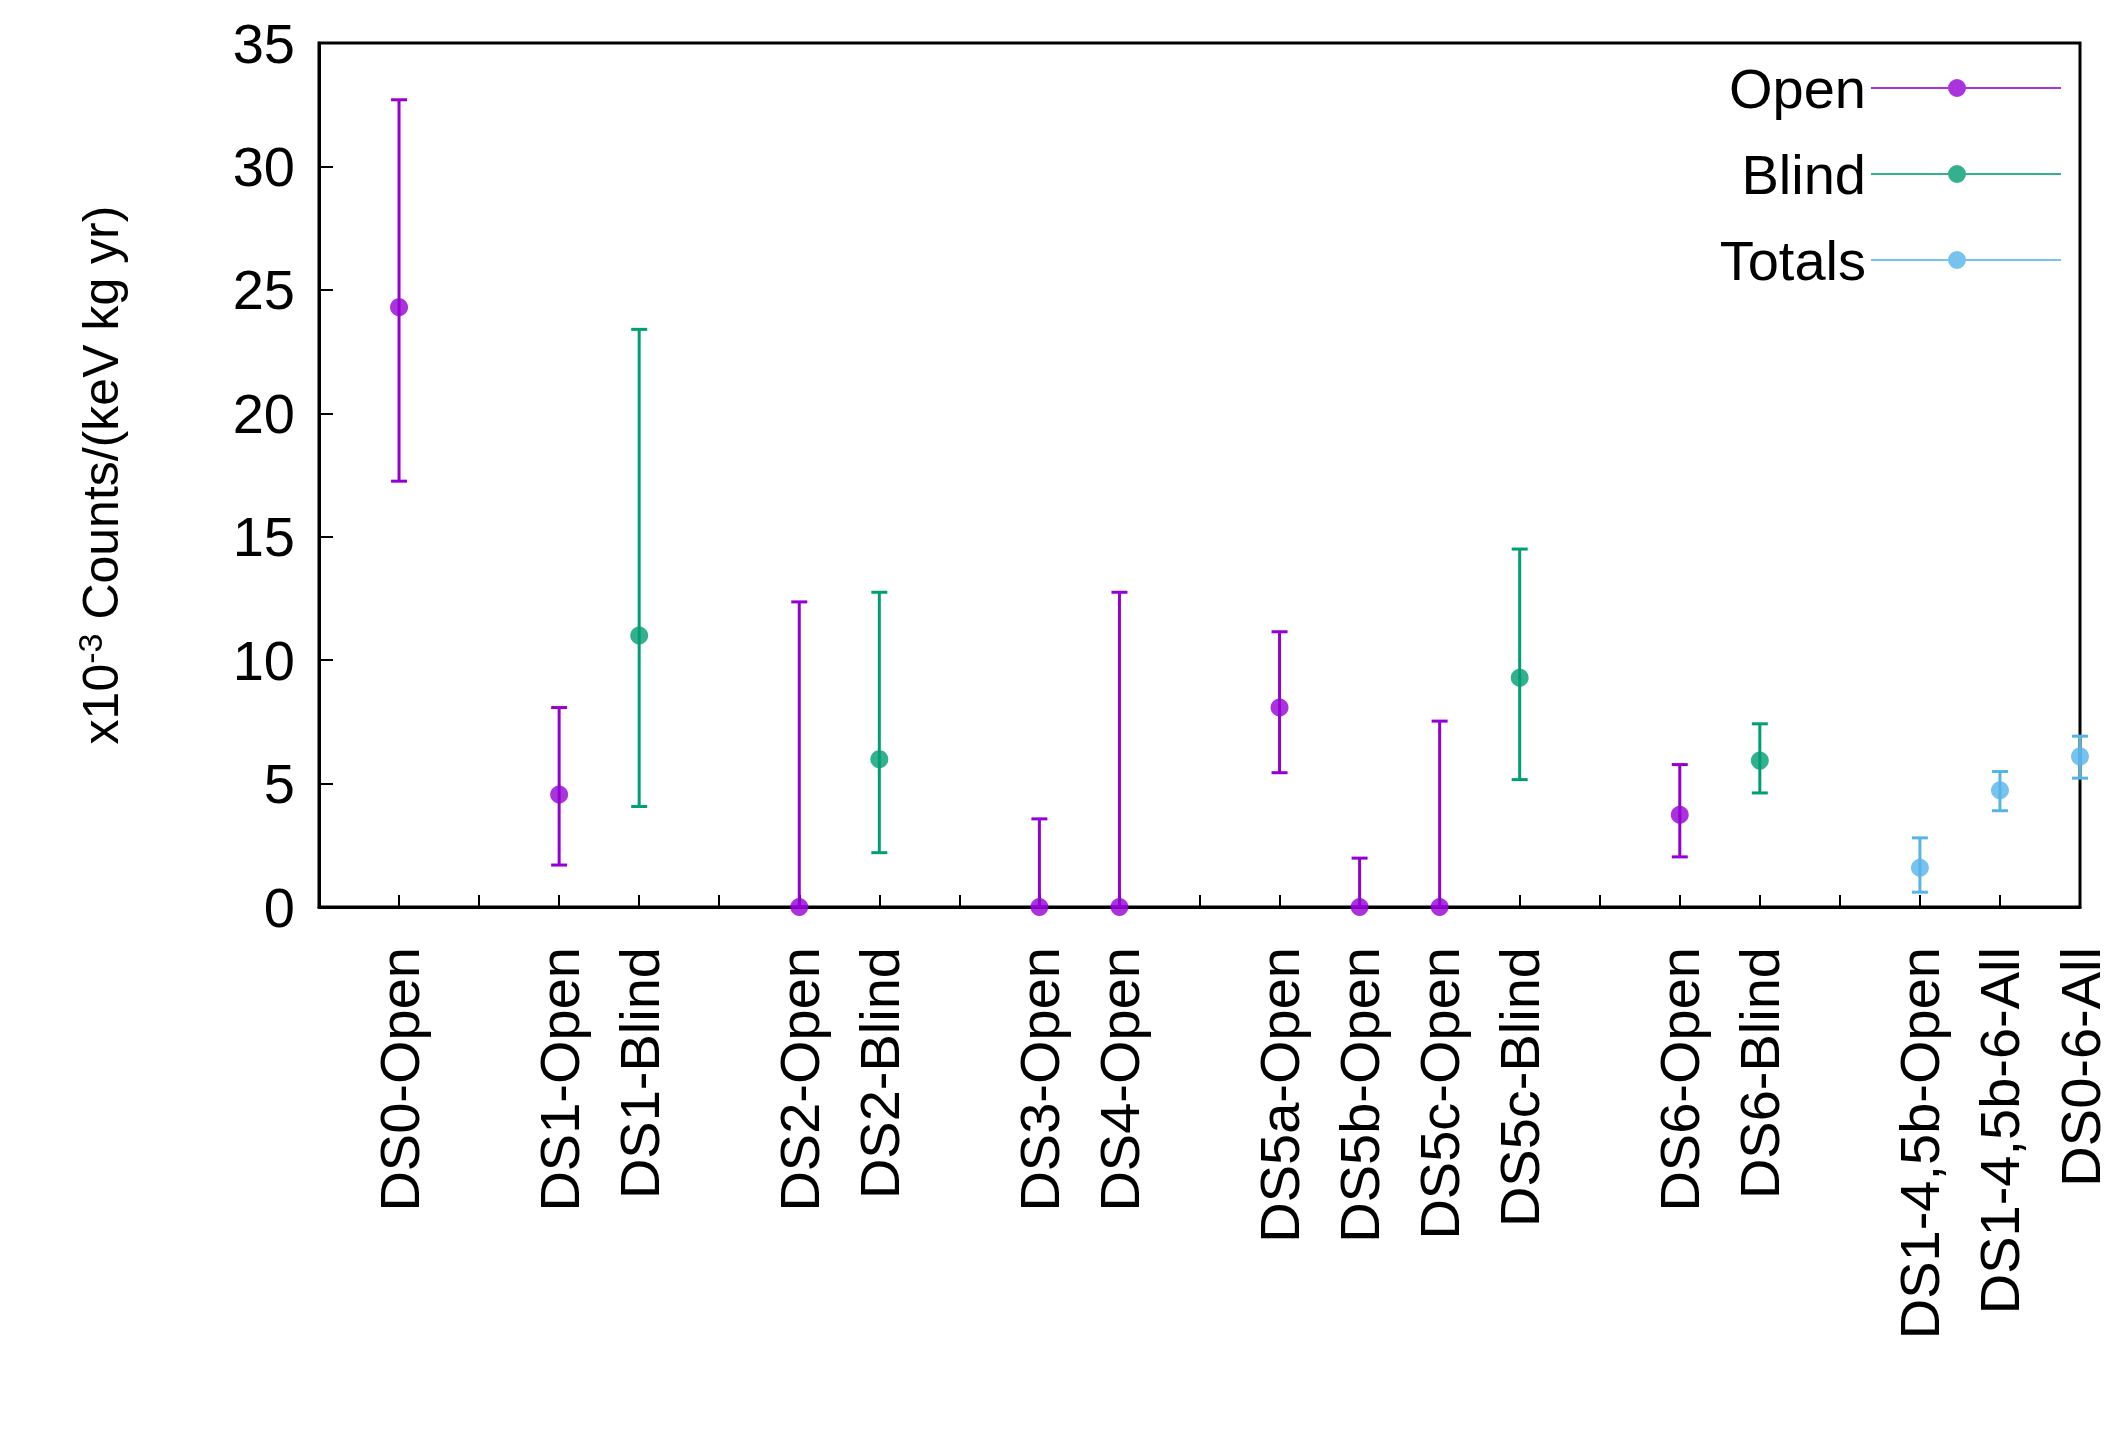 Image resolution: width=2126 pixels, height=1431 pixels. Describe the element at coordinates (1680, 1079) in the screenshot. I see `x-tick-label: DS6-Open` at that location.